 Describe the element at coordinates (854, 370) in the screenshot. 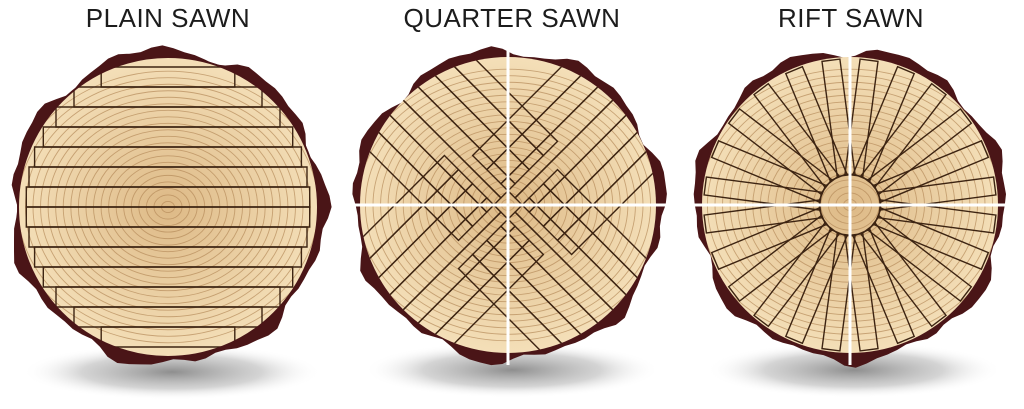

I see `rift-log-shadow` at that location.